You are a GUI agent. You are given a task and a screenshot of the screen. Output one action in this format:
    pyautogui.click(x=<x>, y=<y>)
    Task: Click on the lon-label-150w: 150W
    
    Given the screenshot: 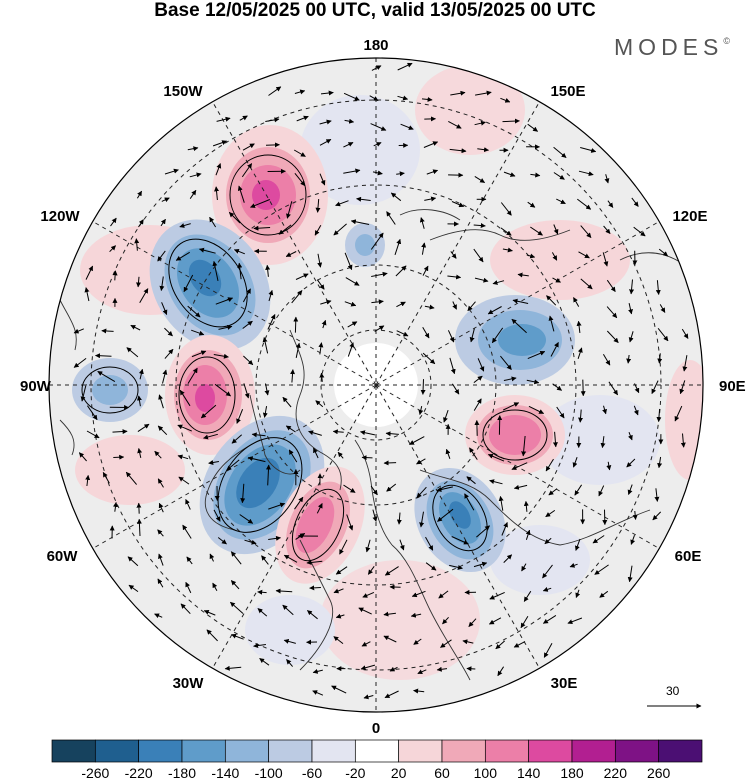 What is the action you would take?
    pyautogui.click(x=183, y=91)
    